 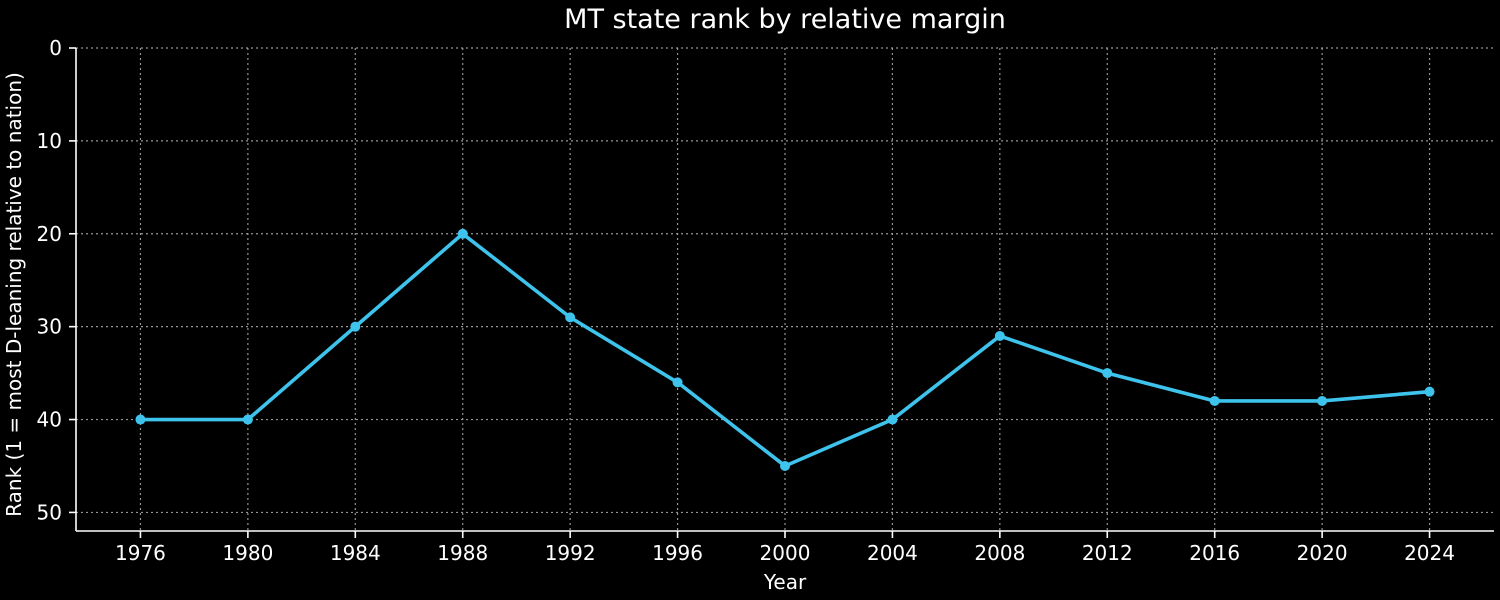 I want to click on x-tick-label: 1996, so click(x=677, y=553).